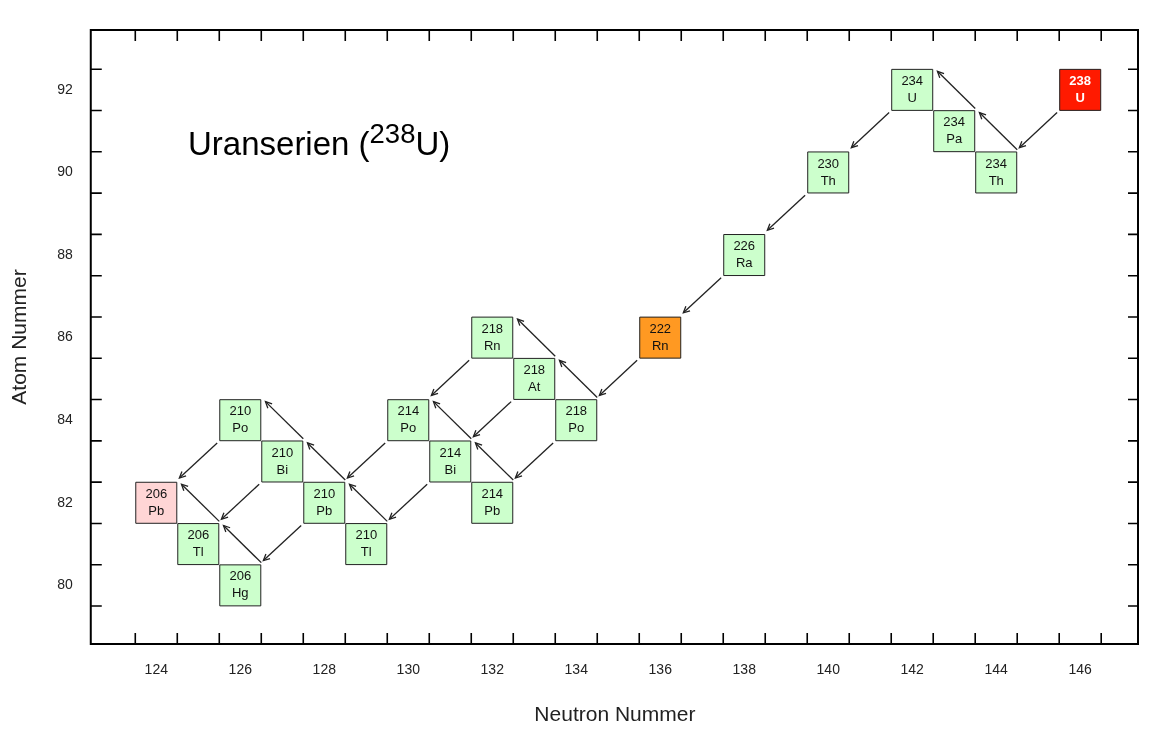 The width and height of the screenshot is (1169, 736). I want to click on annotation: 230 Th, so click(828, 171).